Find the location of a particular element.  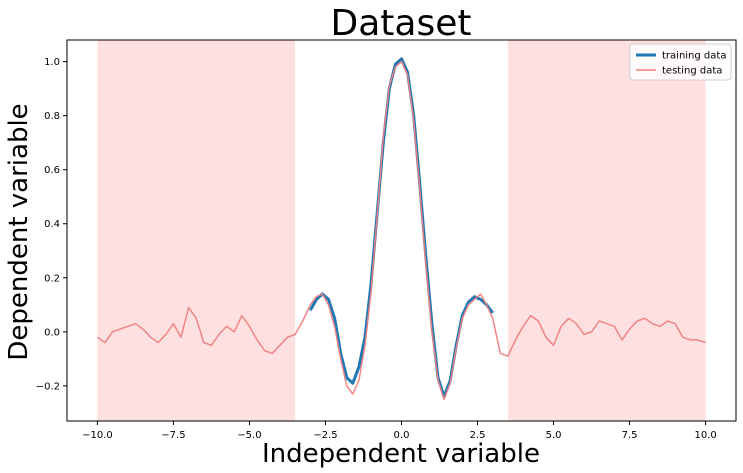

x-tick-label: 2.5 is located at coordinates (478, 435).